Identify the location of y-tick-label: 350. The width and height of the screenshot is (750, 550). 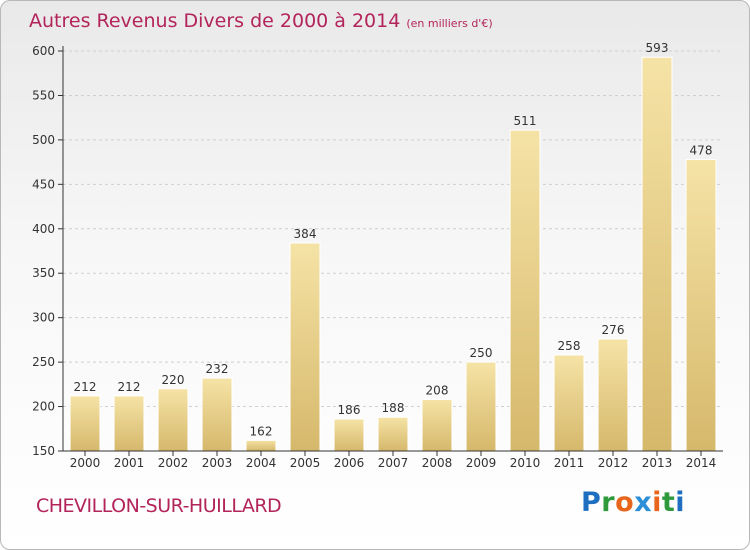
(43, 273).